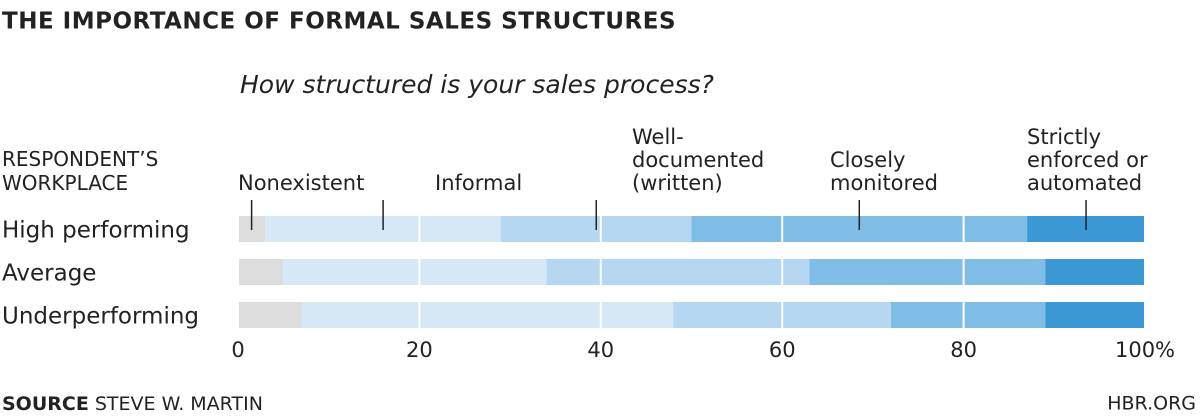  Describe the element at coordinates (96, 231) in the screenshot. I see `category-label: High performing` at that location.